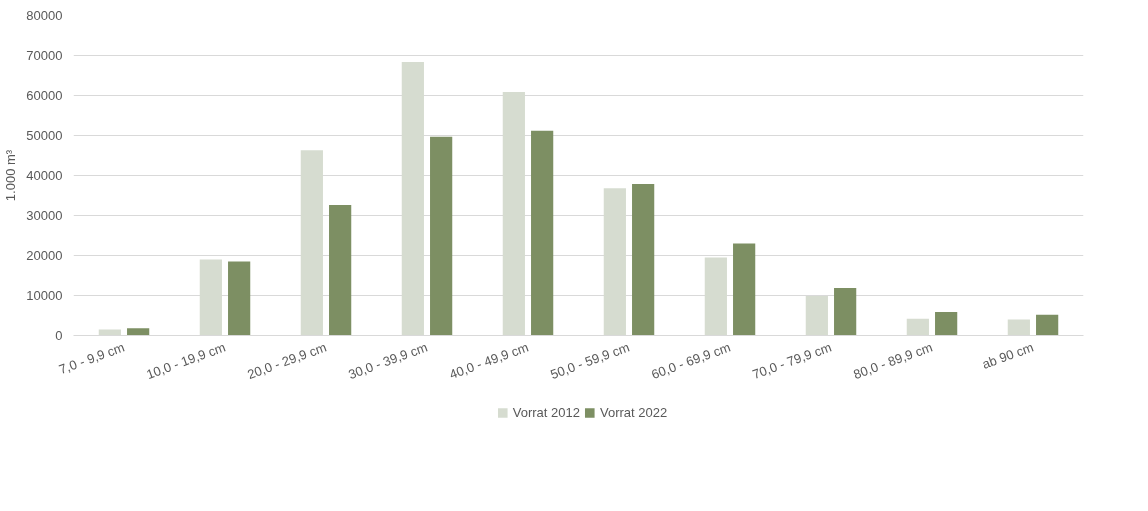 This screenshot has height=511, width=1148. I want to click on y-tick-label: 70000, so click(44, 55).